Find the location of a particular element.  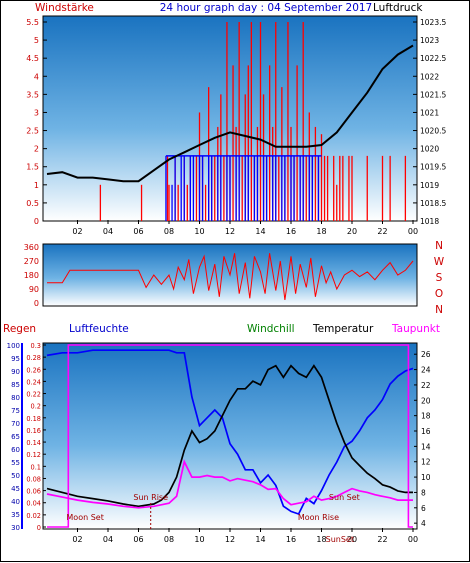

pressure-y-tick-label: 1018 is located at coordinates (429, 221).